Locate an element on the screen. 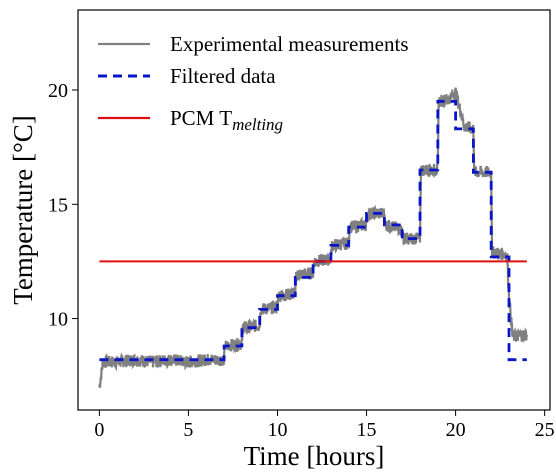 The width and height of the screenshot is (556, 475). y-tick-label: 10 is located at coordinates (58, 320).